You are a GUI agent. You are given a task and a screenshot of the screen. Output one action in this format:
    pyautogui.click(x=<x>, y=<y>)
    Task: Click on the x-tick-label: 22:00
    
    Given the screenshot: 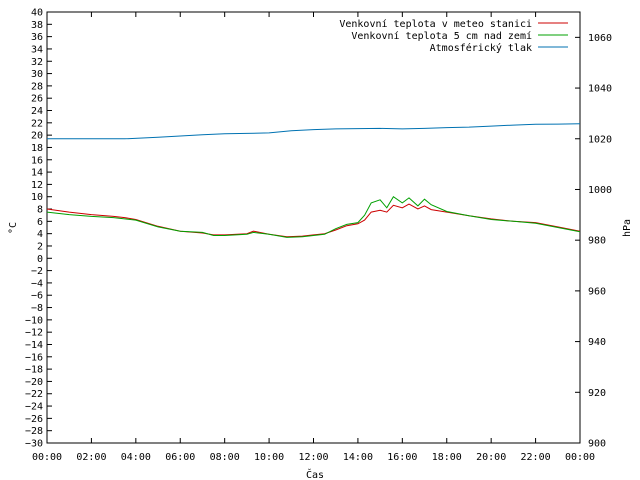 What is the action you would take?
    pyautogui.click(x=536, y=457)
    